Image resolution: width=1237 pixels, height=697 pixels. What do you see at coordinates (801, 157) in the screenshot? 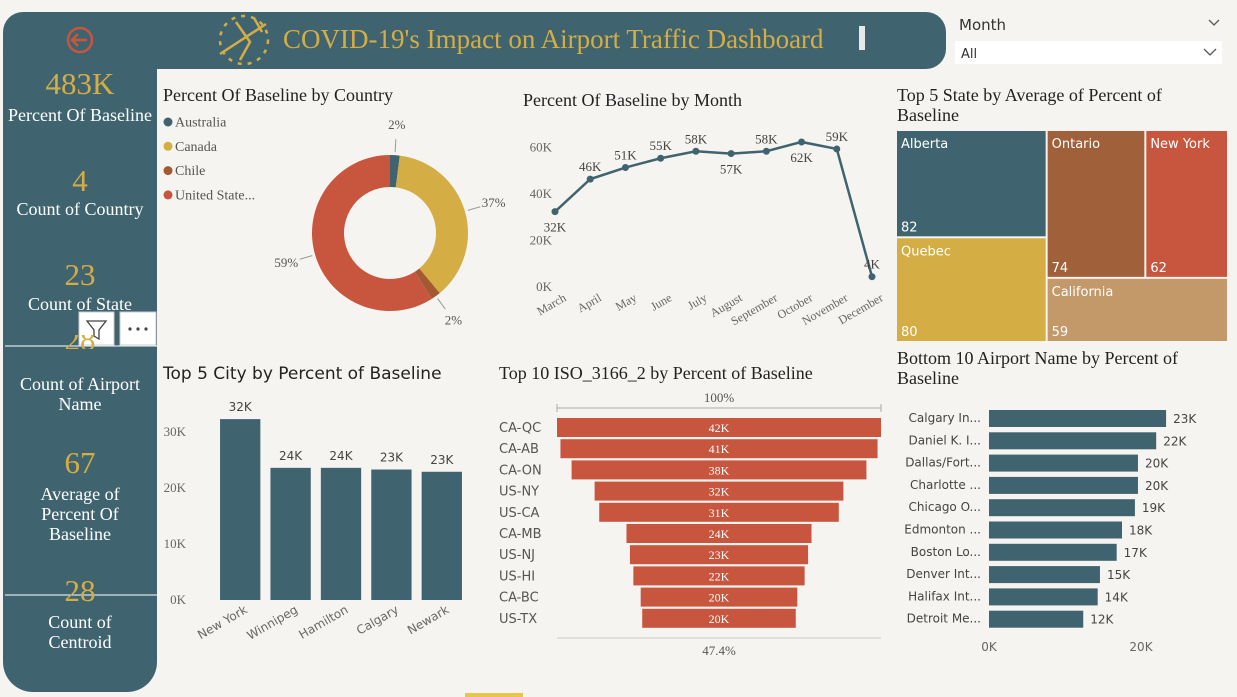
I see `data-label: 62K` at bounding box center [801, 157].